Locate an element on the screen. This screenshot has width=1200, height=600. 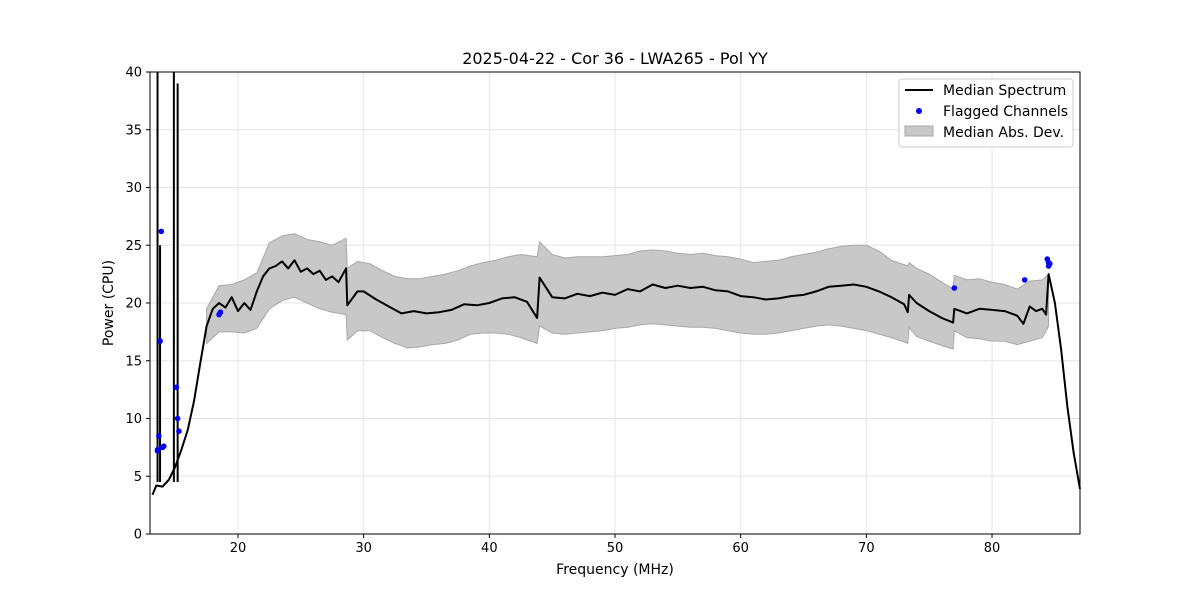
legend-mad-label: Median Abs. Dev. is located at coordinates (1003, 133).